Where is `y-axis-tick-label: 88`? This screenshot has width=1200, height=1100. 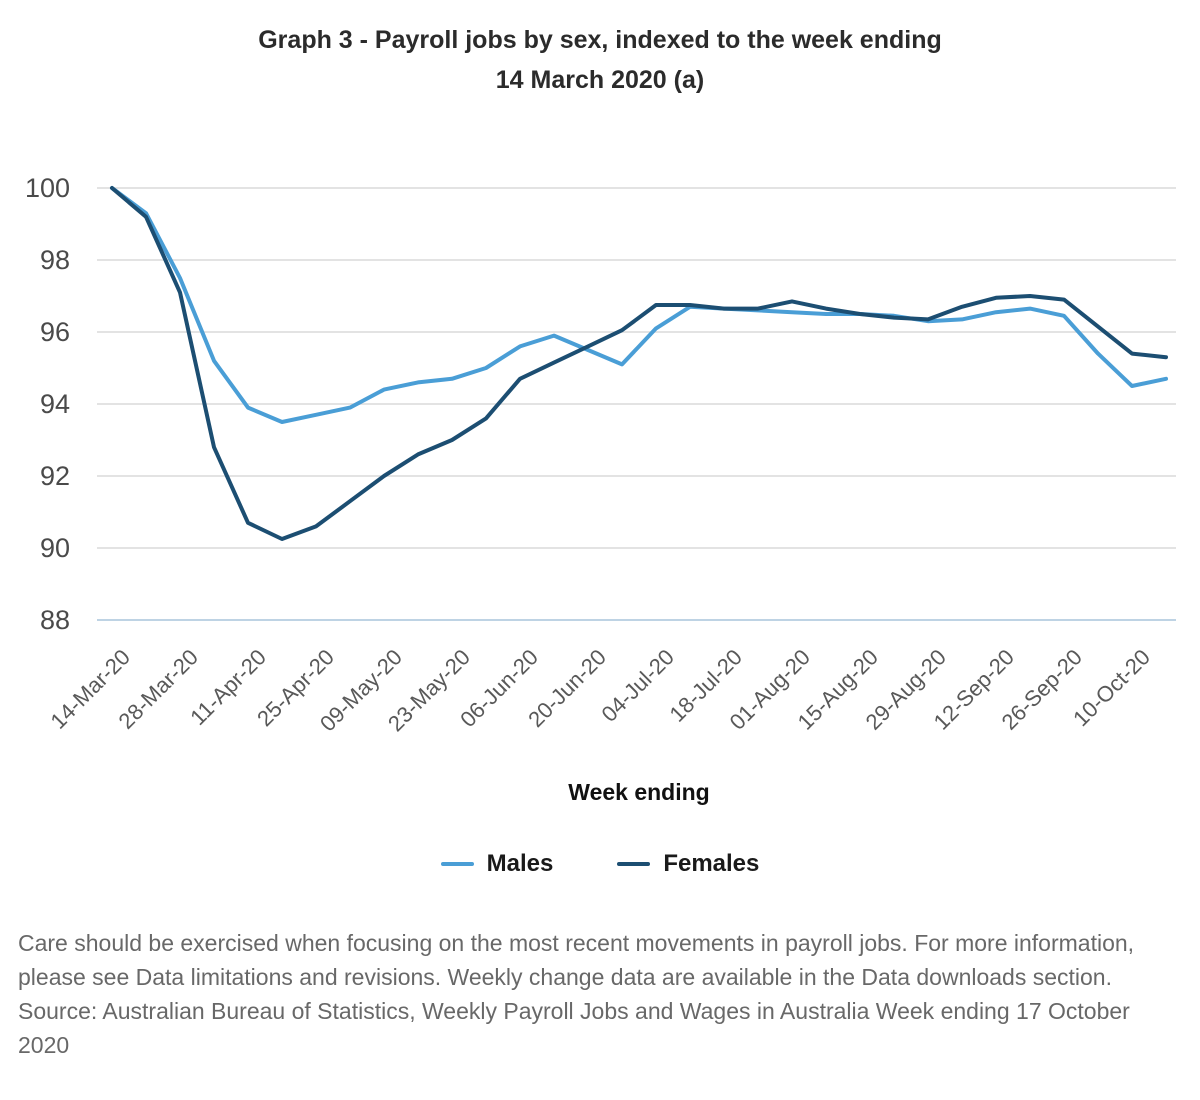 y-axis-tick-label: 88 is located at coordinates (54, 620).